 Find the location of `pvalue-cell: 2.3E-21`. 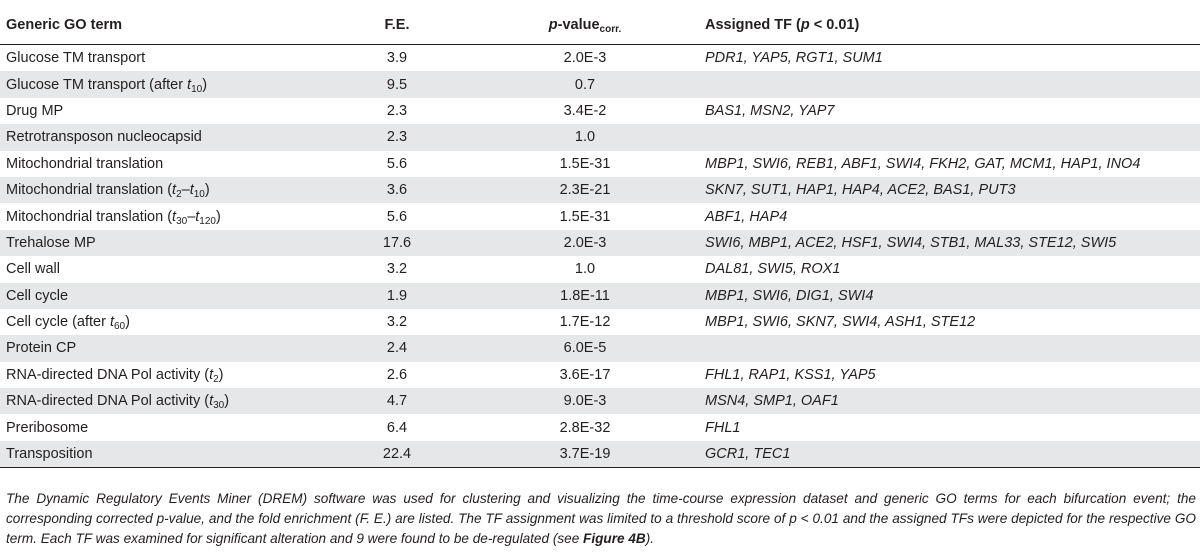

pvalue-cell: 2.3E-21 is located at coordinates (585, 190).